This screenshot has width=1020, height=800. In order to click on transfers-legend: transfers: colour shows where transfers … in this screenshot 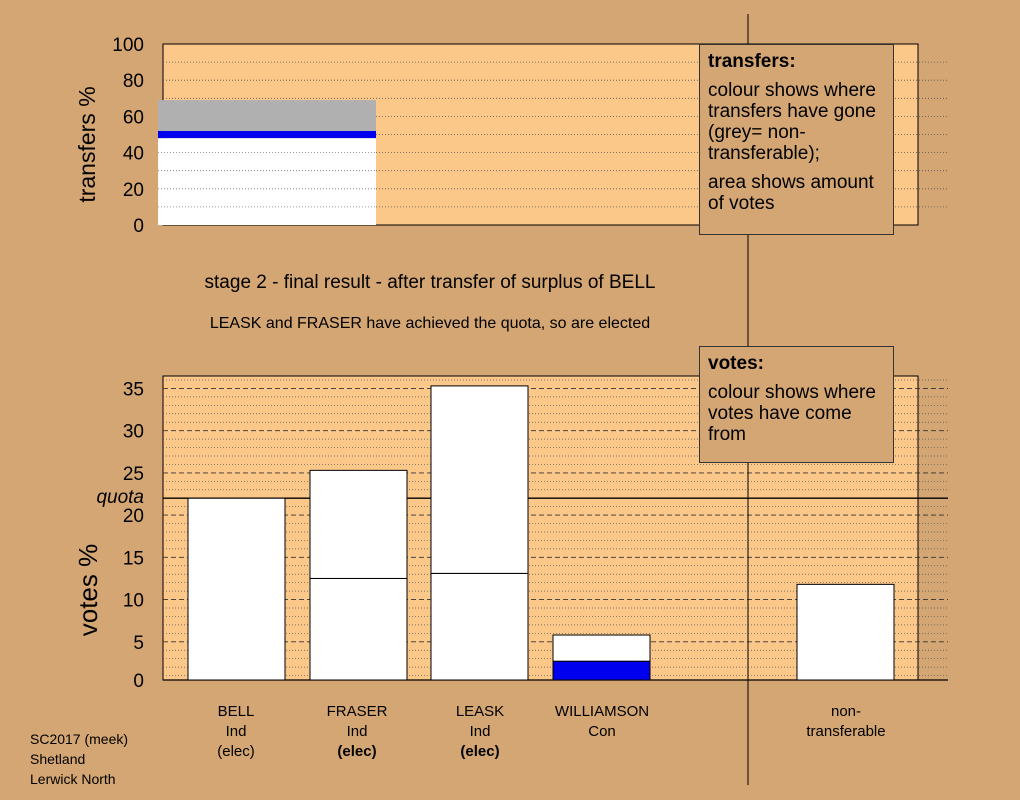, I will do `click(796, 139)`.